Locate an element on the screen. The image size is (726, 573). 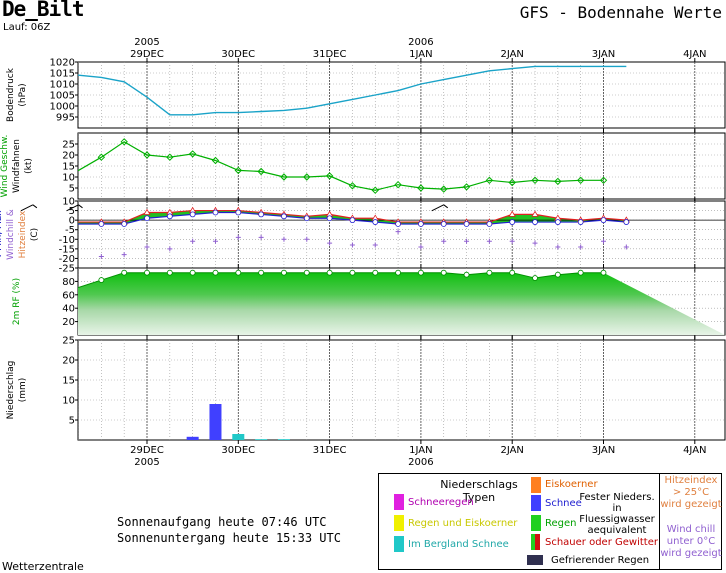
y-tick-label-temperature: -20 is located at coordinates (67, 259).